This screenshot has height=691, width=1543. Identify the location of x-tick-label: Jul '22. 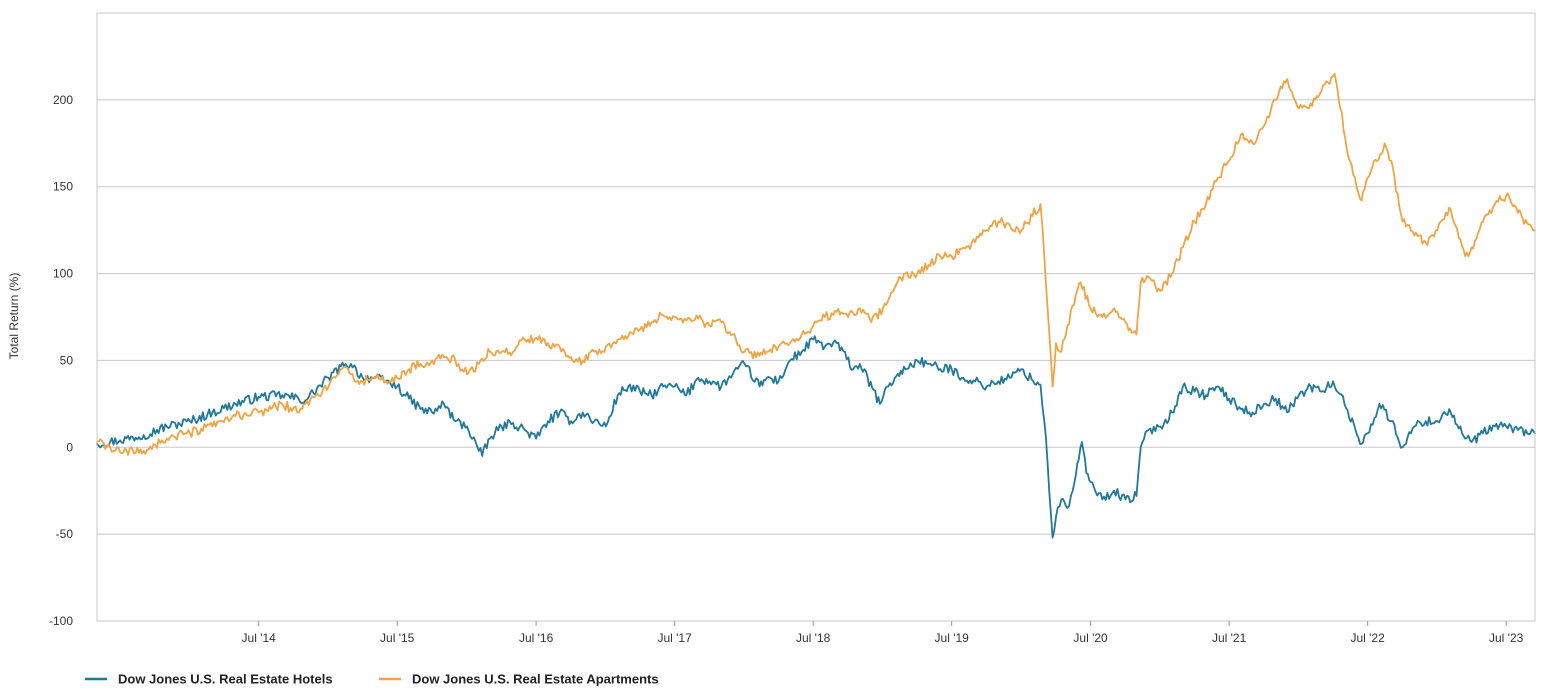
(1367, 638).